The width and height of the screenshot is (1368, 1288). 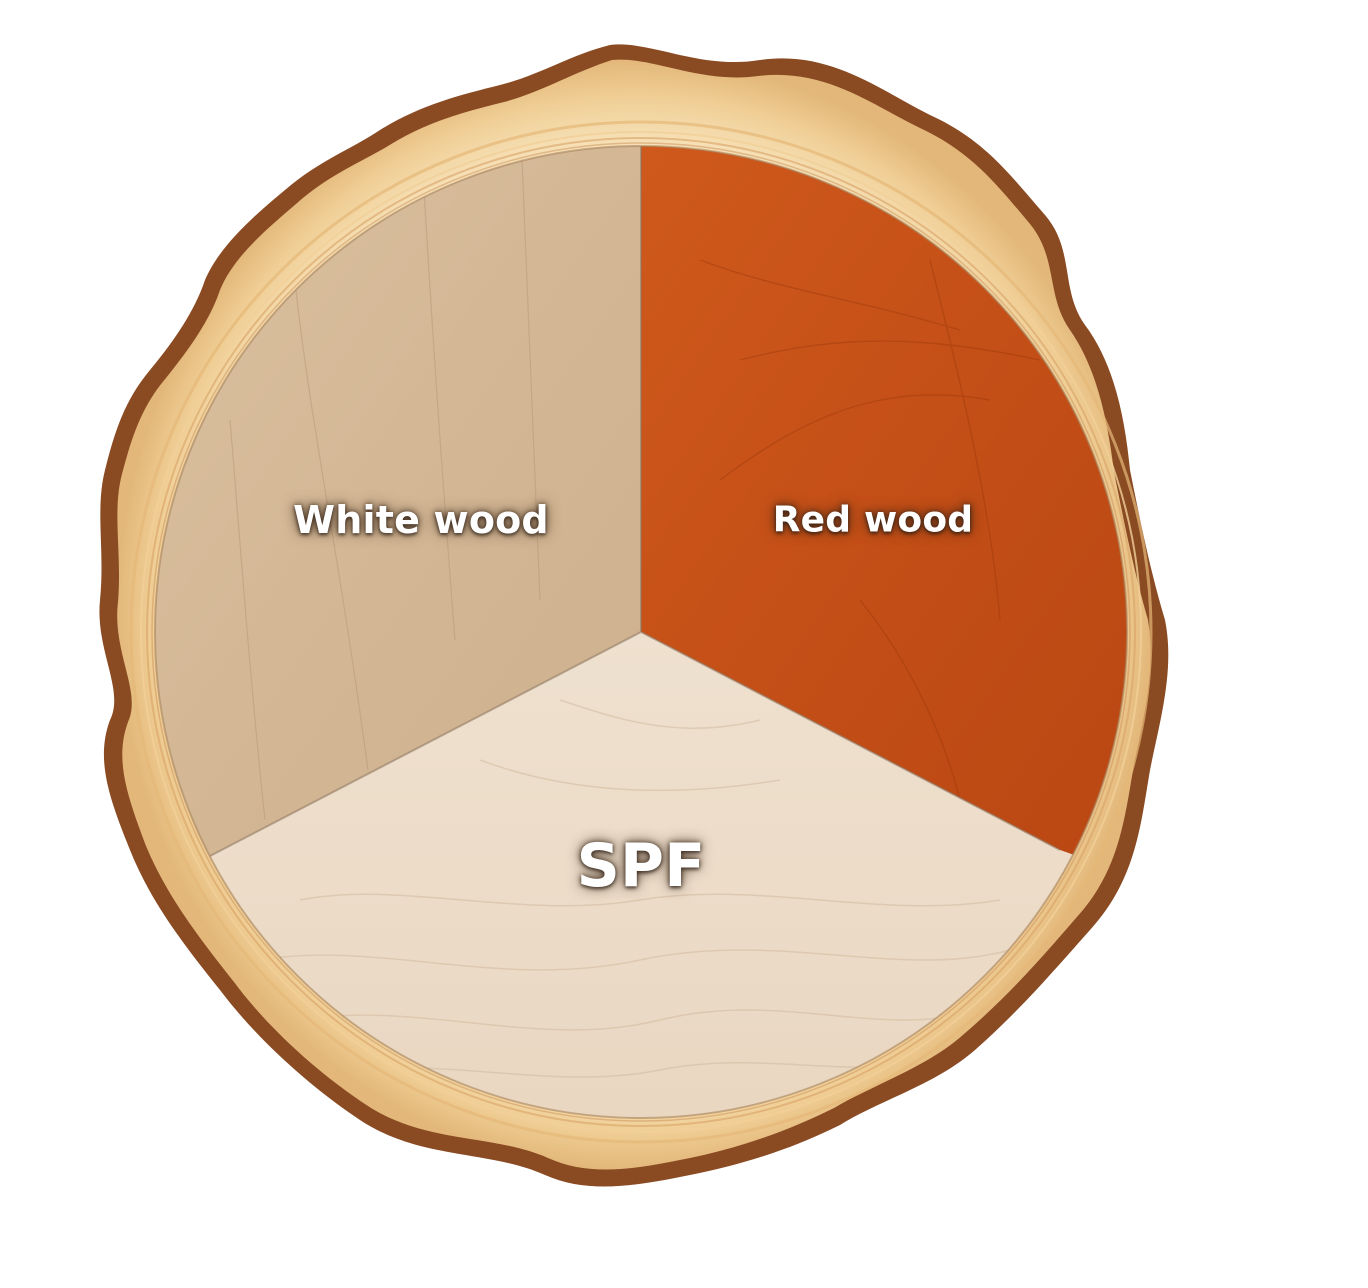 What do you see at coordinates (641, 866) in the screenshot?
I see `label-spf: SPF` at bounding box center [641, 866].